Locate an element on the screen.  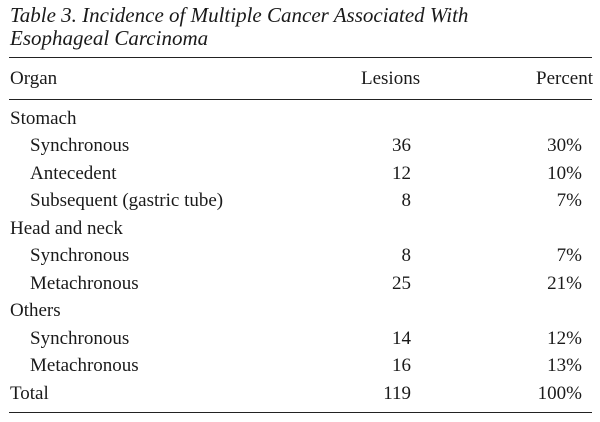
header-rule is located at coordinates (300, 99).